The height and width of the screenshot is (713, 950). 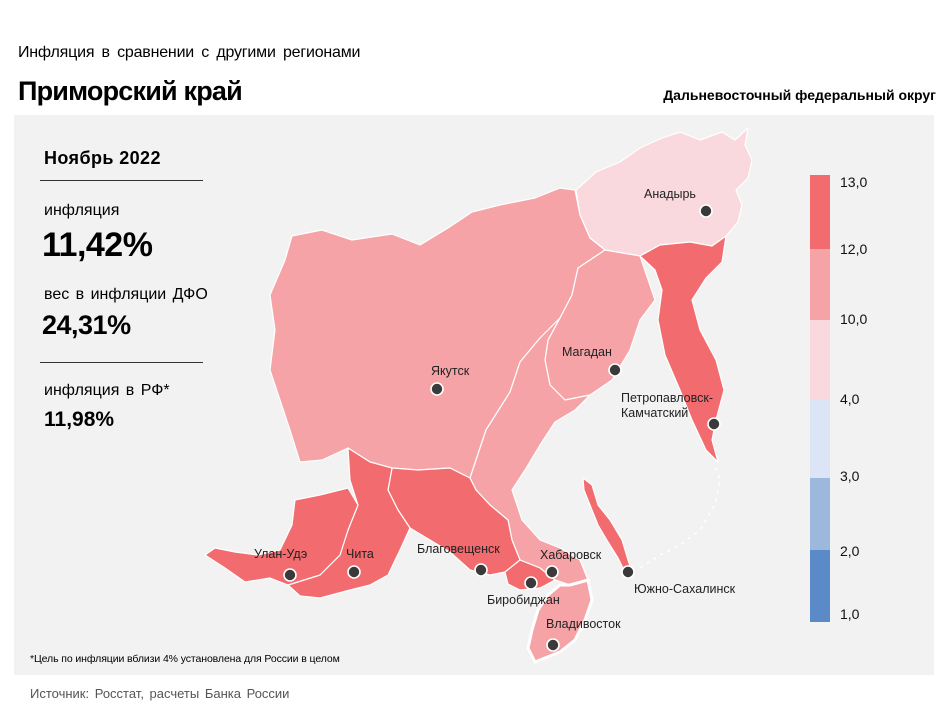 I want to click on region-kamchatka, so click(x=683, y=349).